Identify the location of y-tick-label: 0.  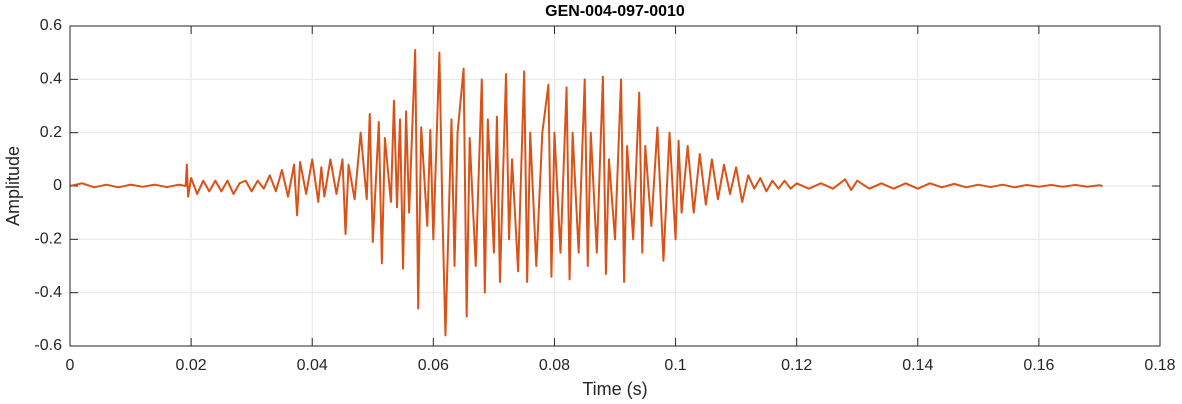
(57, 185).